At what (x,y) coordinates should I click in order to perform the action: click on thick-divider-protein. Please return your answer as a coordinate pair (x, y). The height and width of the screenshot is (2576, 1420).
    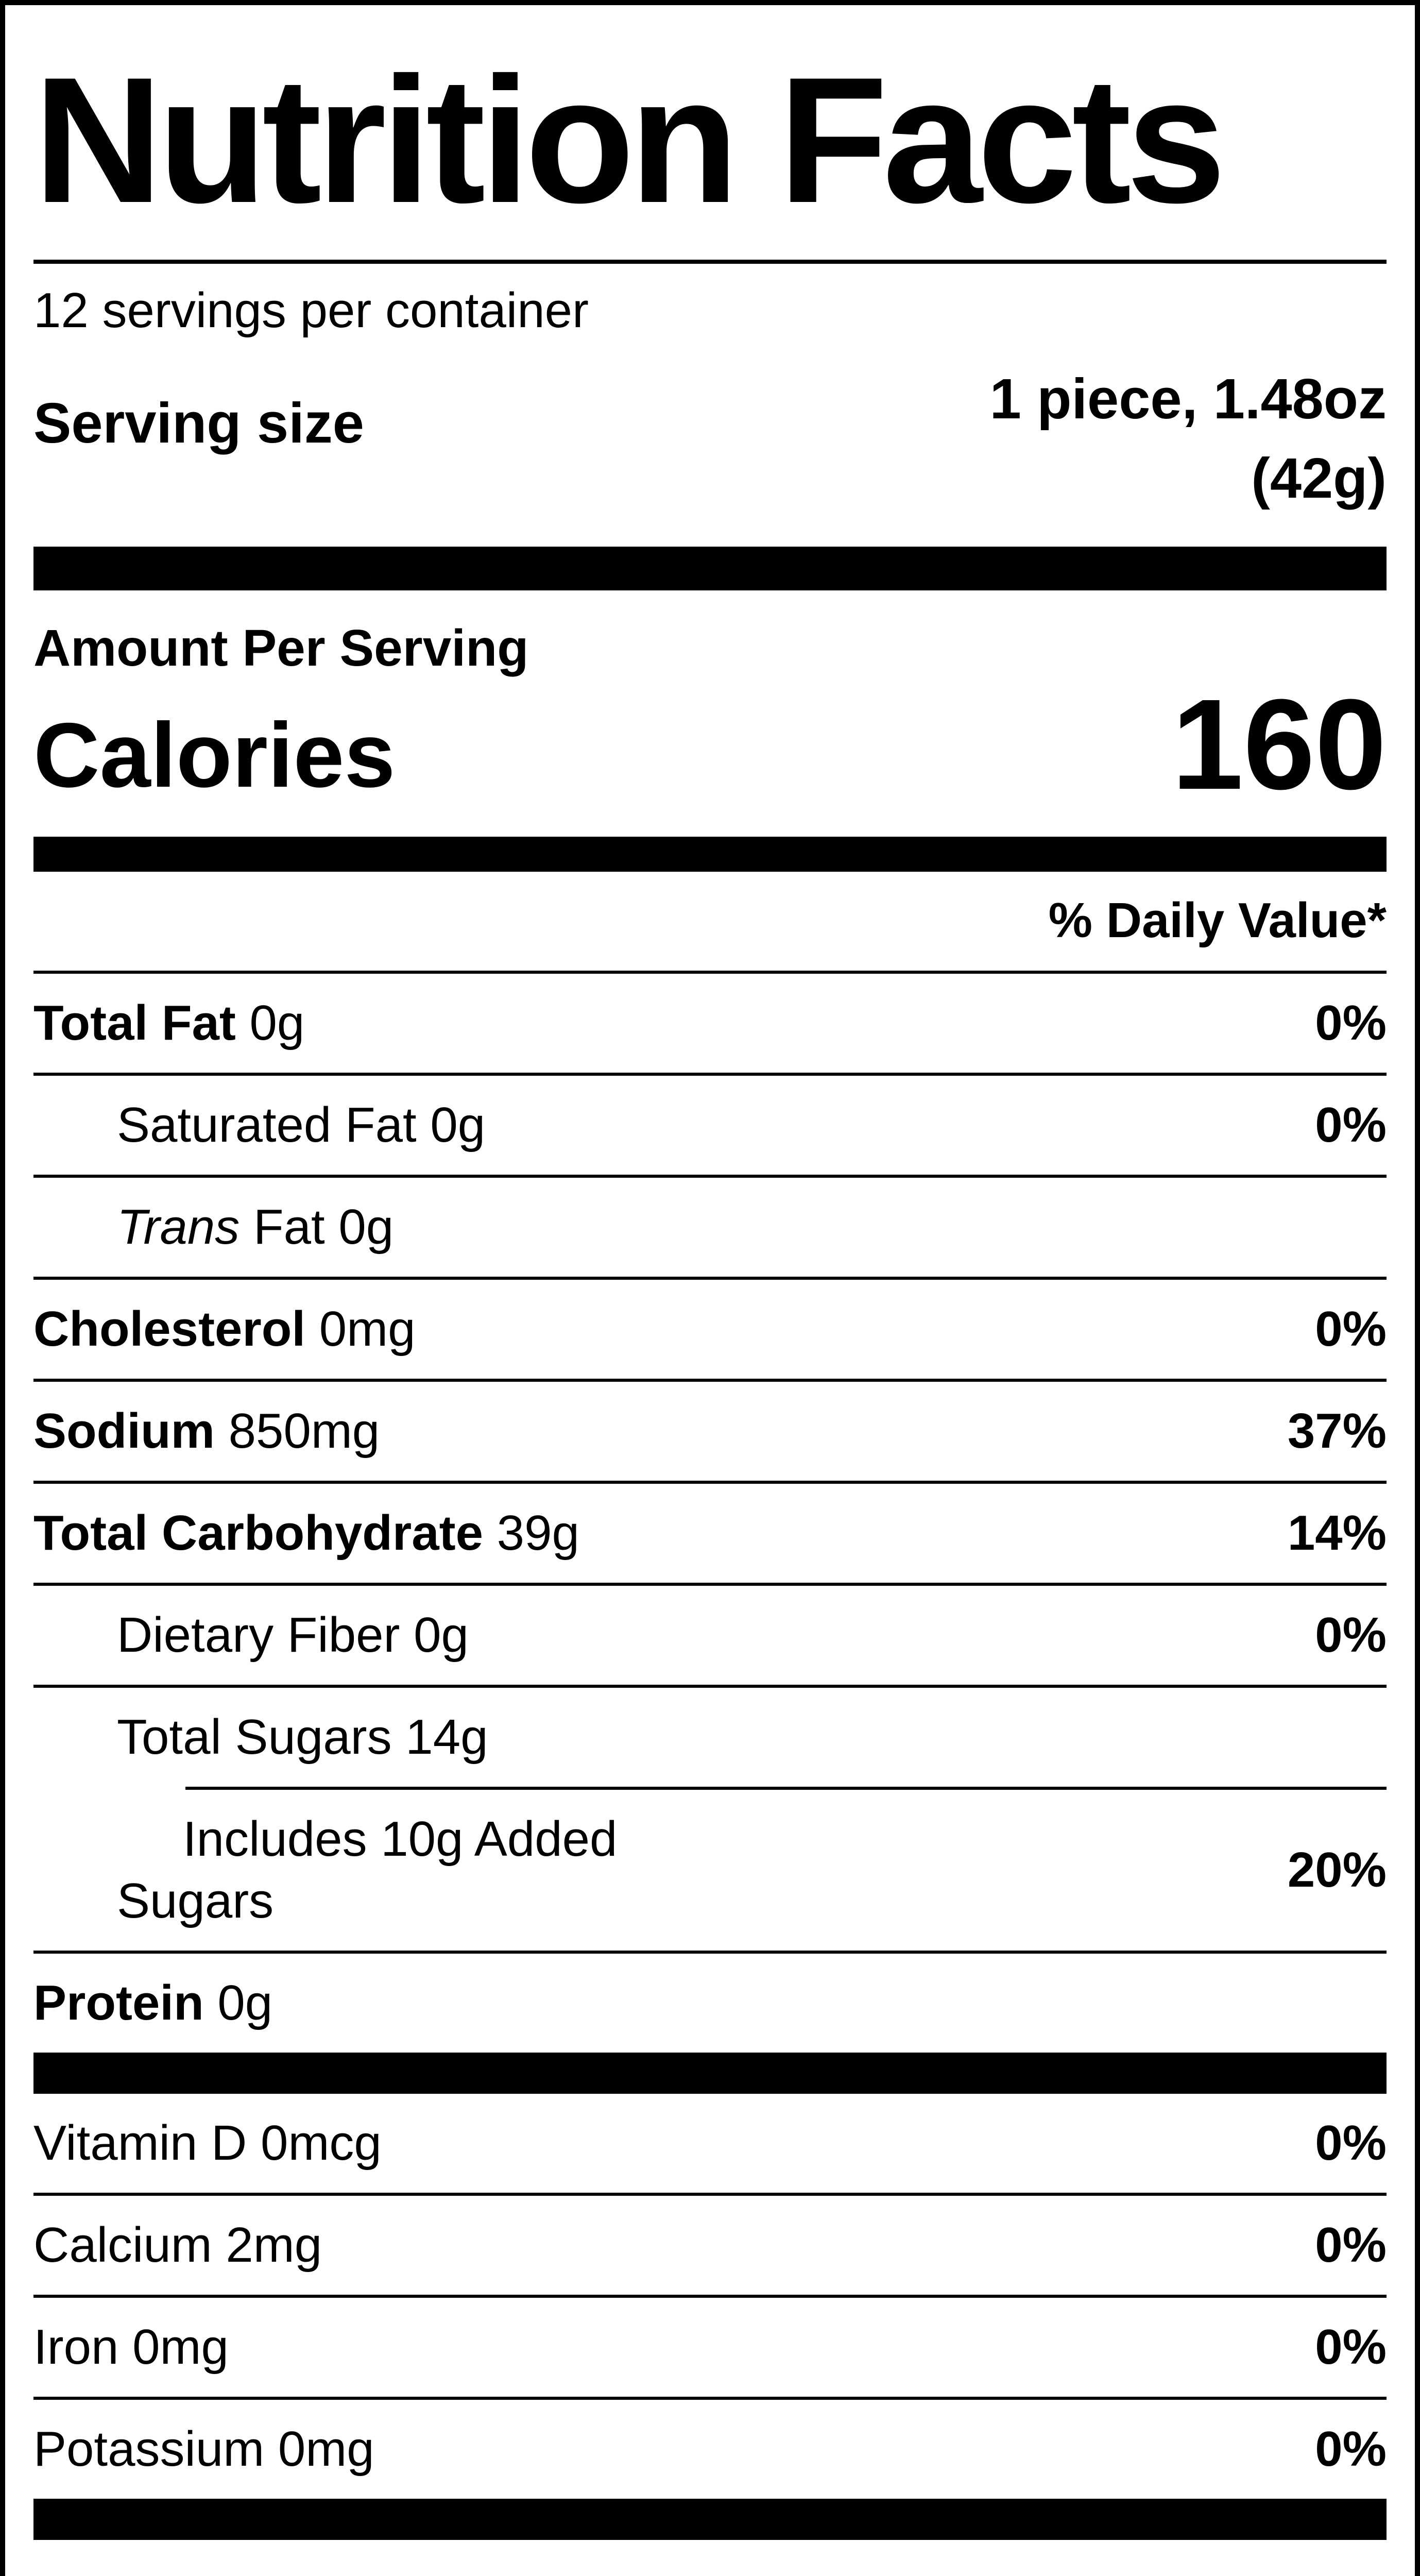
    Looking at the image, I should click on (710, 2073).